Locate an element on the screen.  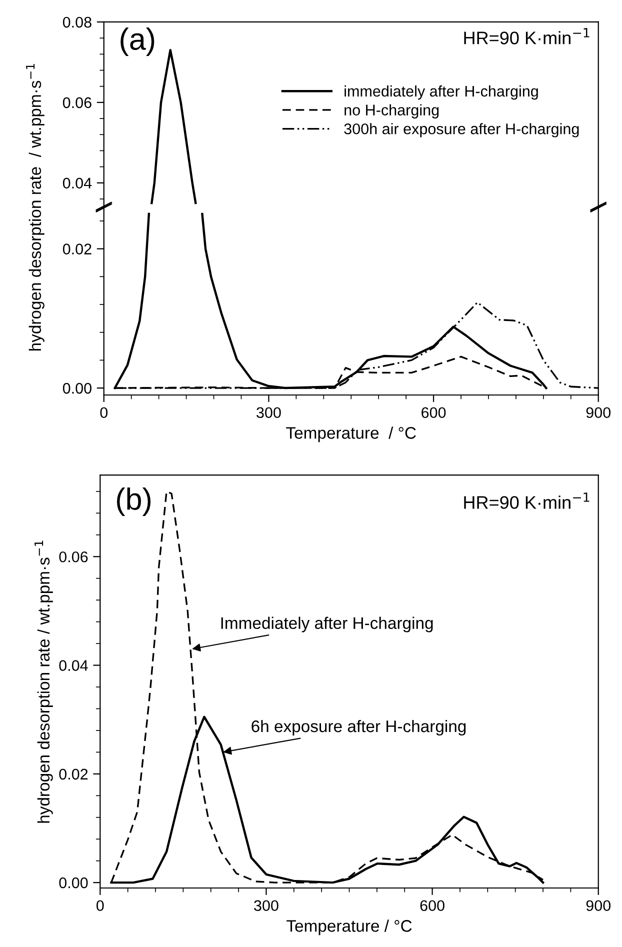
annotation: 6h exposure after H-charging is located at coordinates (359, 728).